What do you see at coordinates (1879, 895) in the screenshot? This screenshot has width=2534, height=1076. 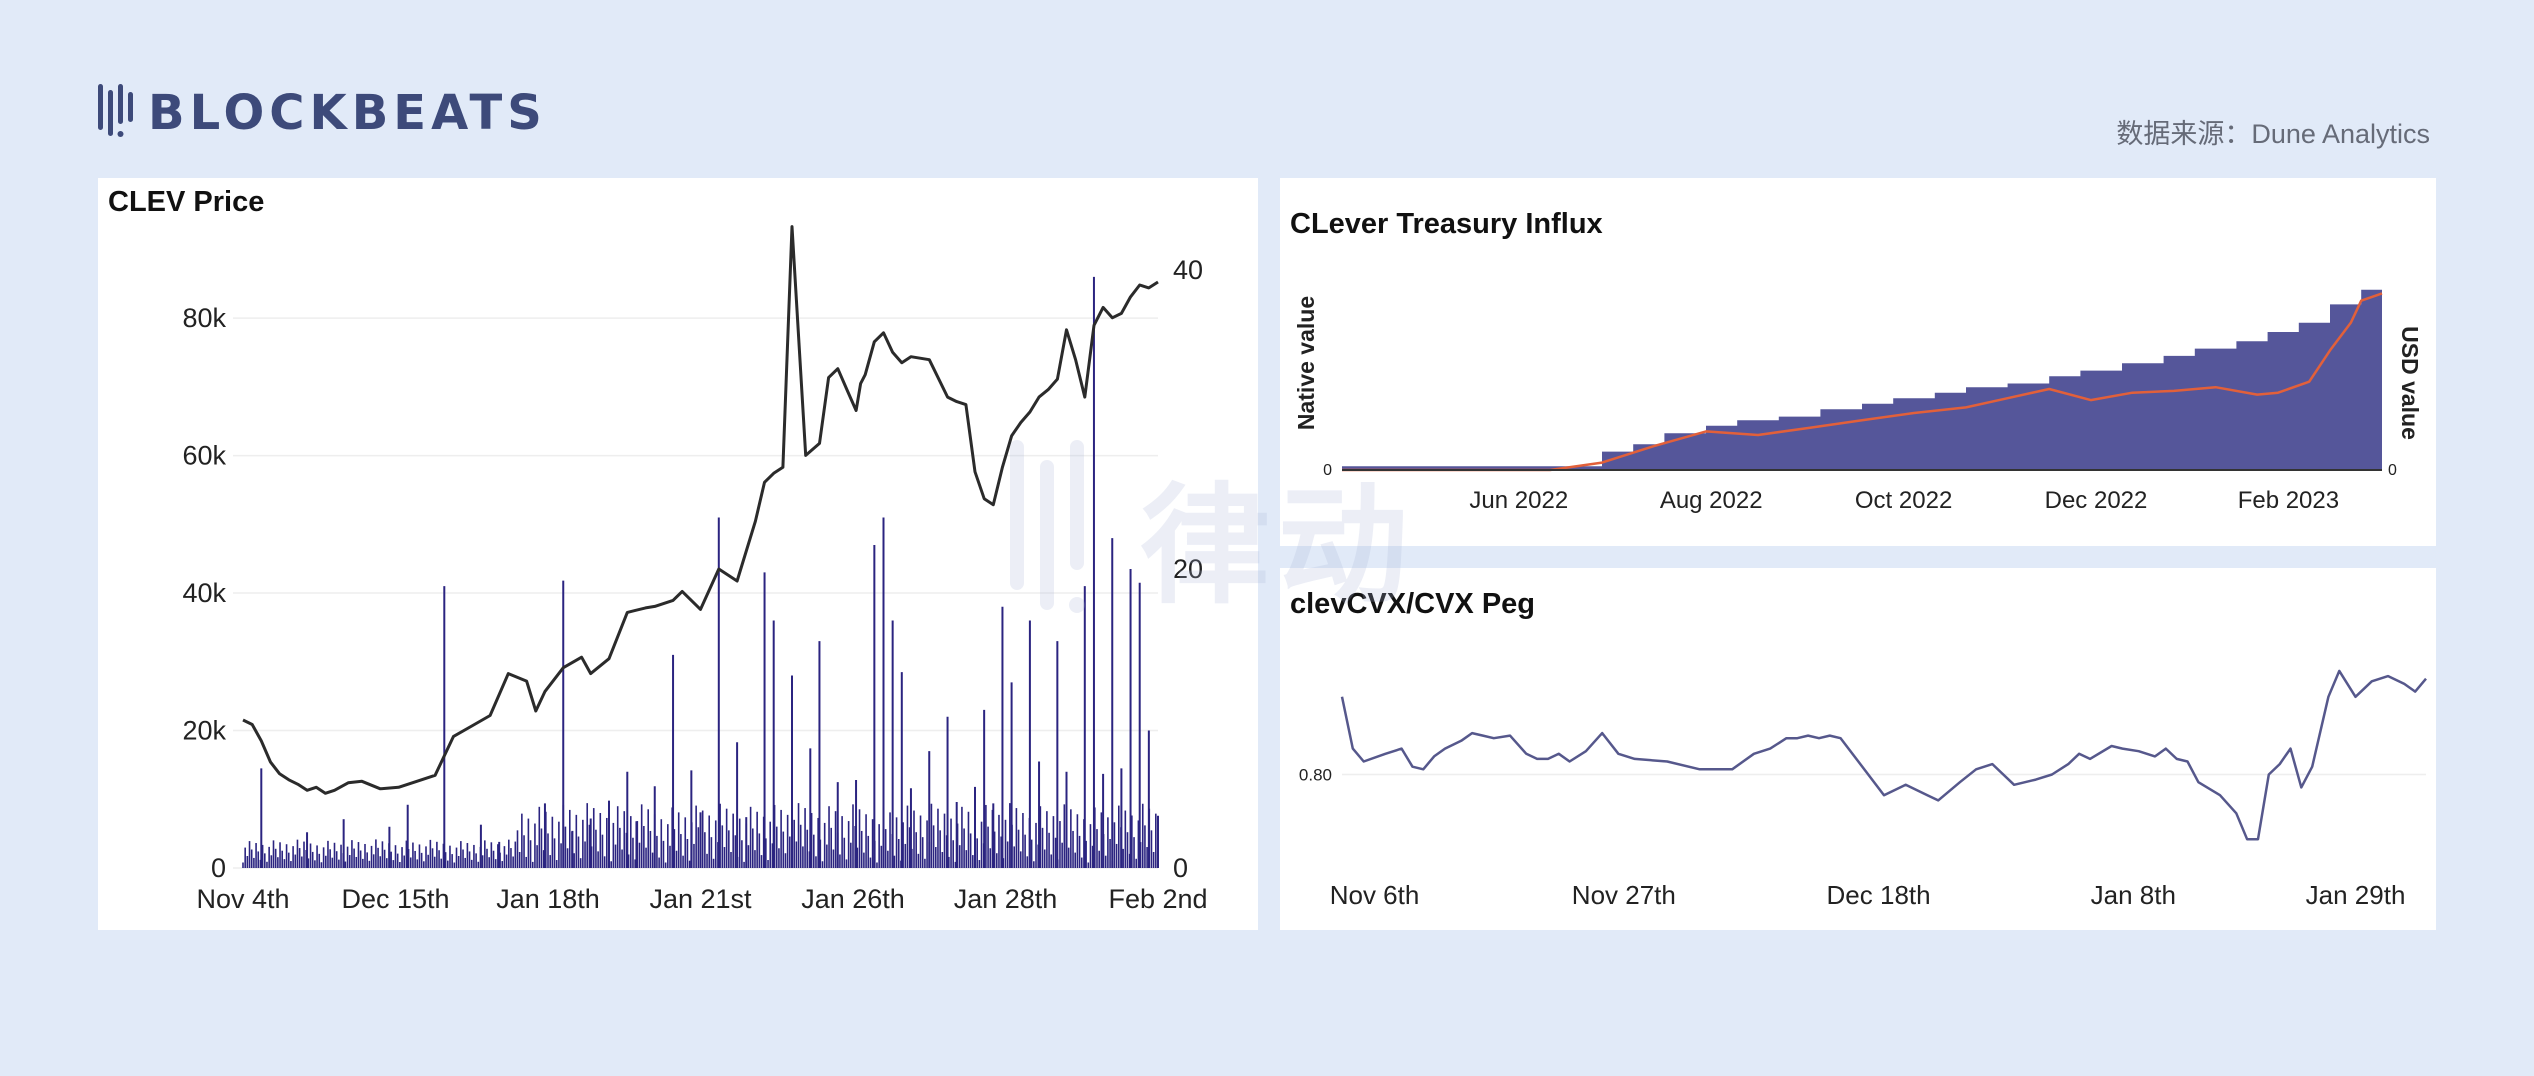 I see `x-tick-label: Dec 18th` at bounding box center [1879, 895].